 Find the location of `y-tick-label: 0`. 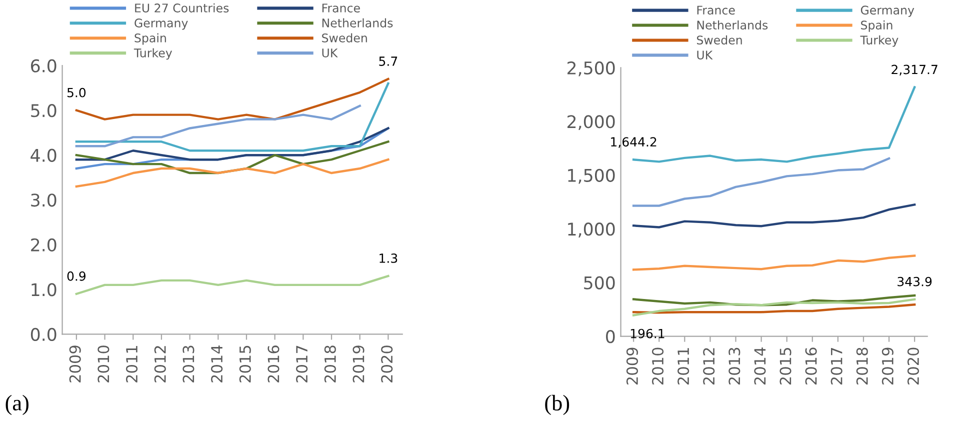

y-tick-label: 0 is located at coordinates (610, 337).